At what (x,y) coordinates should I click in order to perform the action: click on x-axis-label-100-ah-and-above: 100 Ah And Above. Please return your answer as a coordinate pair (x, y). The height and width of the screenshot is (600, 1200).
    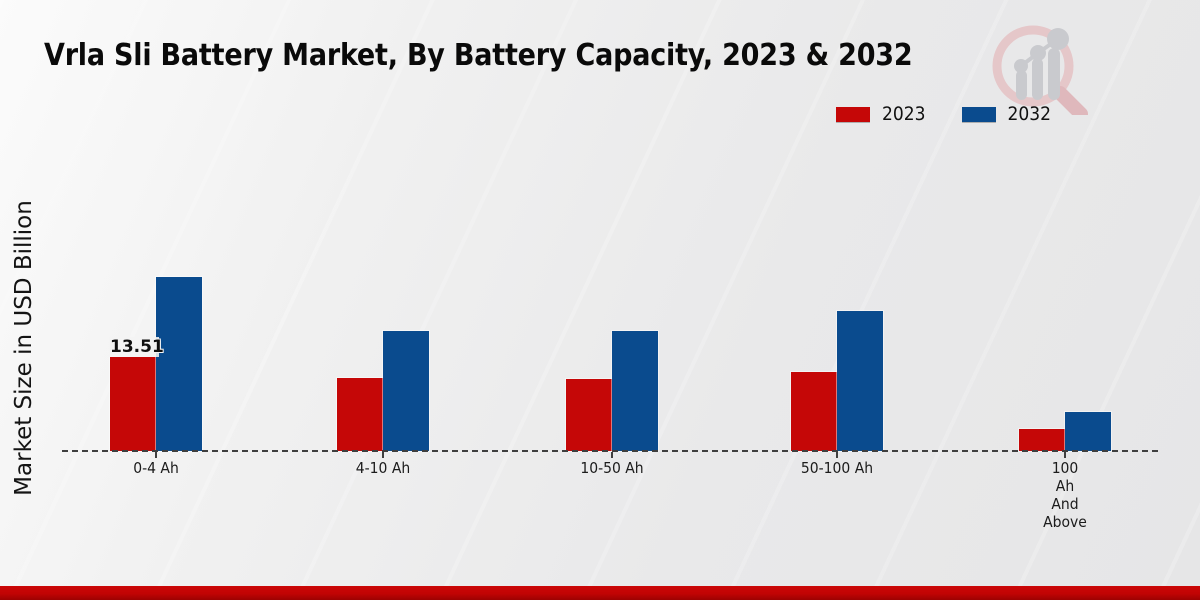
    Looking at the image, I should click on (1065, 495).